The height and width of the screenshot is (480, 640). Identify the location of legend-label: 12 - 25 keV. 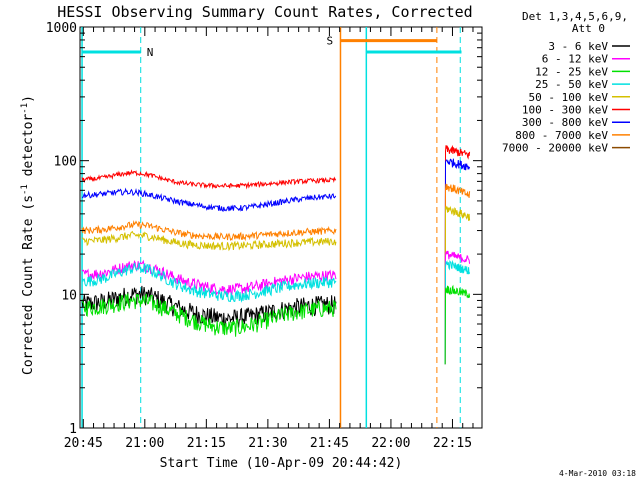
(571, 71).